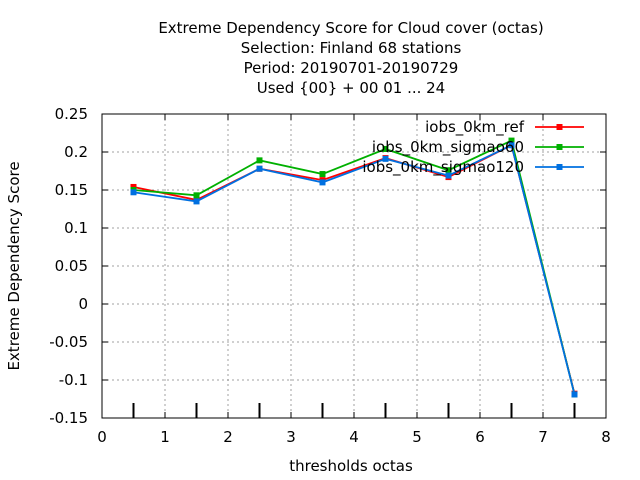 The height and width of the screenshot is (480, 640). Describe the element at coordinates (351, 466) in the screenshot. I see `x-axis-label: thresholds octas` at that location.